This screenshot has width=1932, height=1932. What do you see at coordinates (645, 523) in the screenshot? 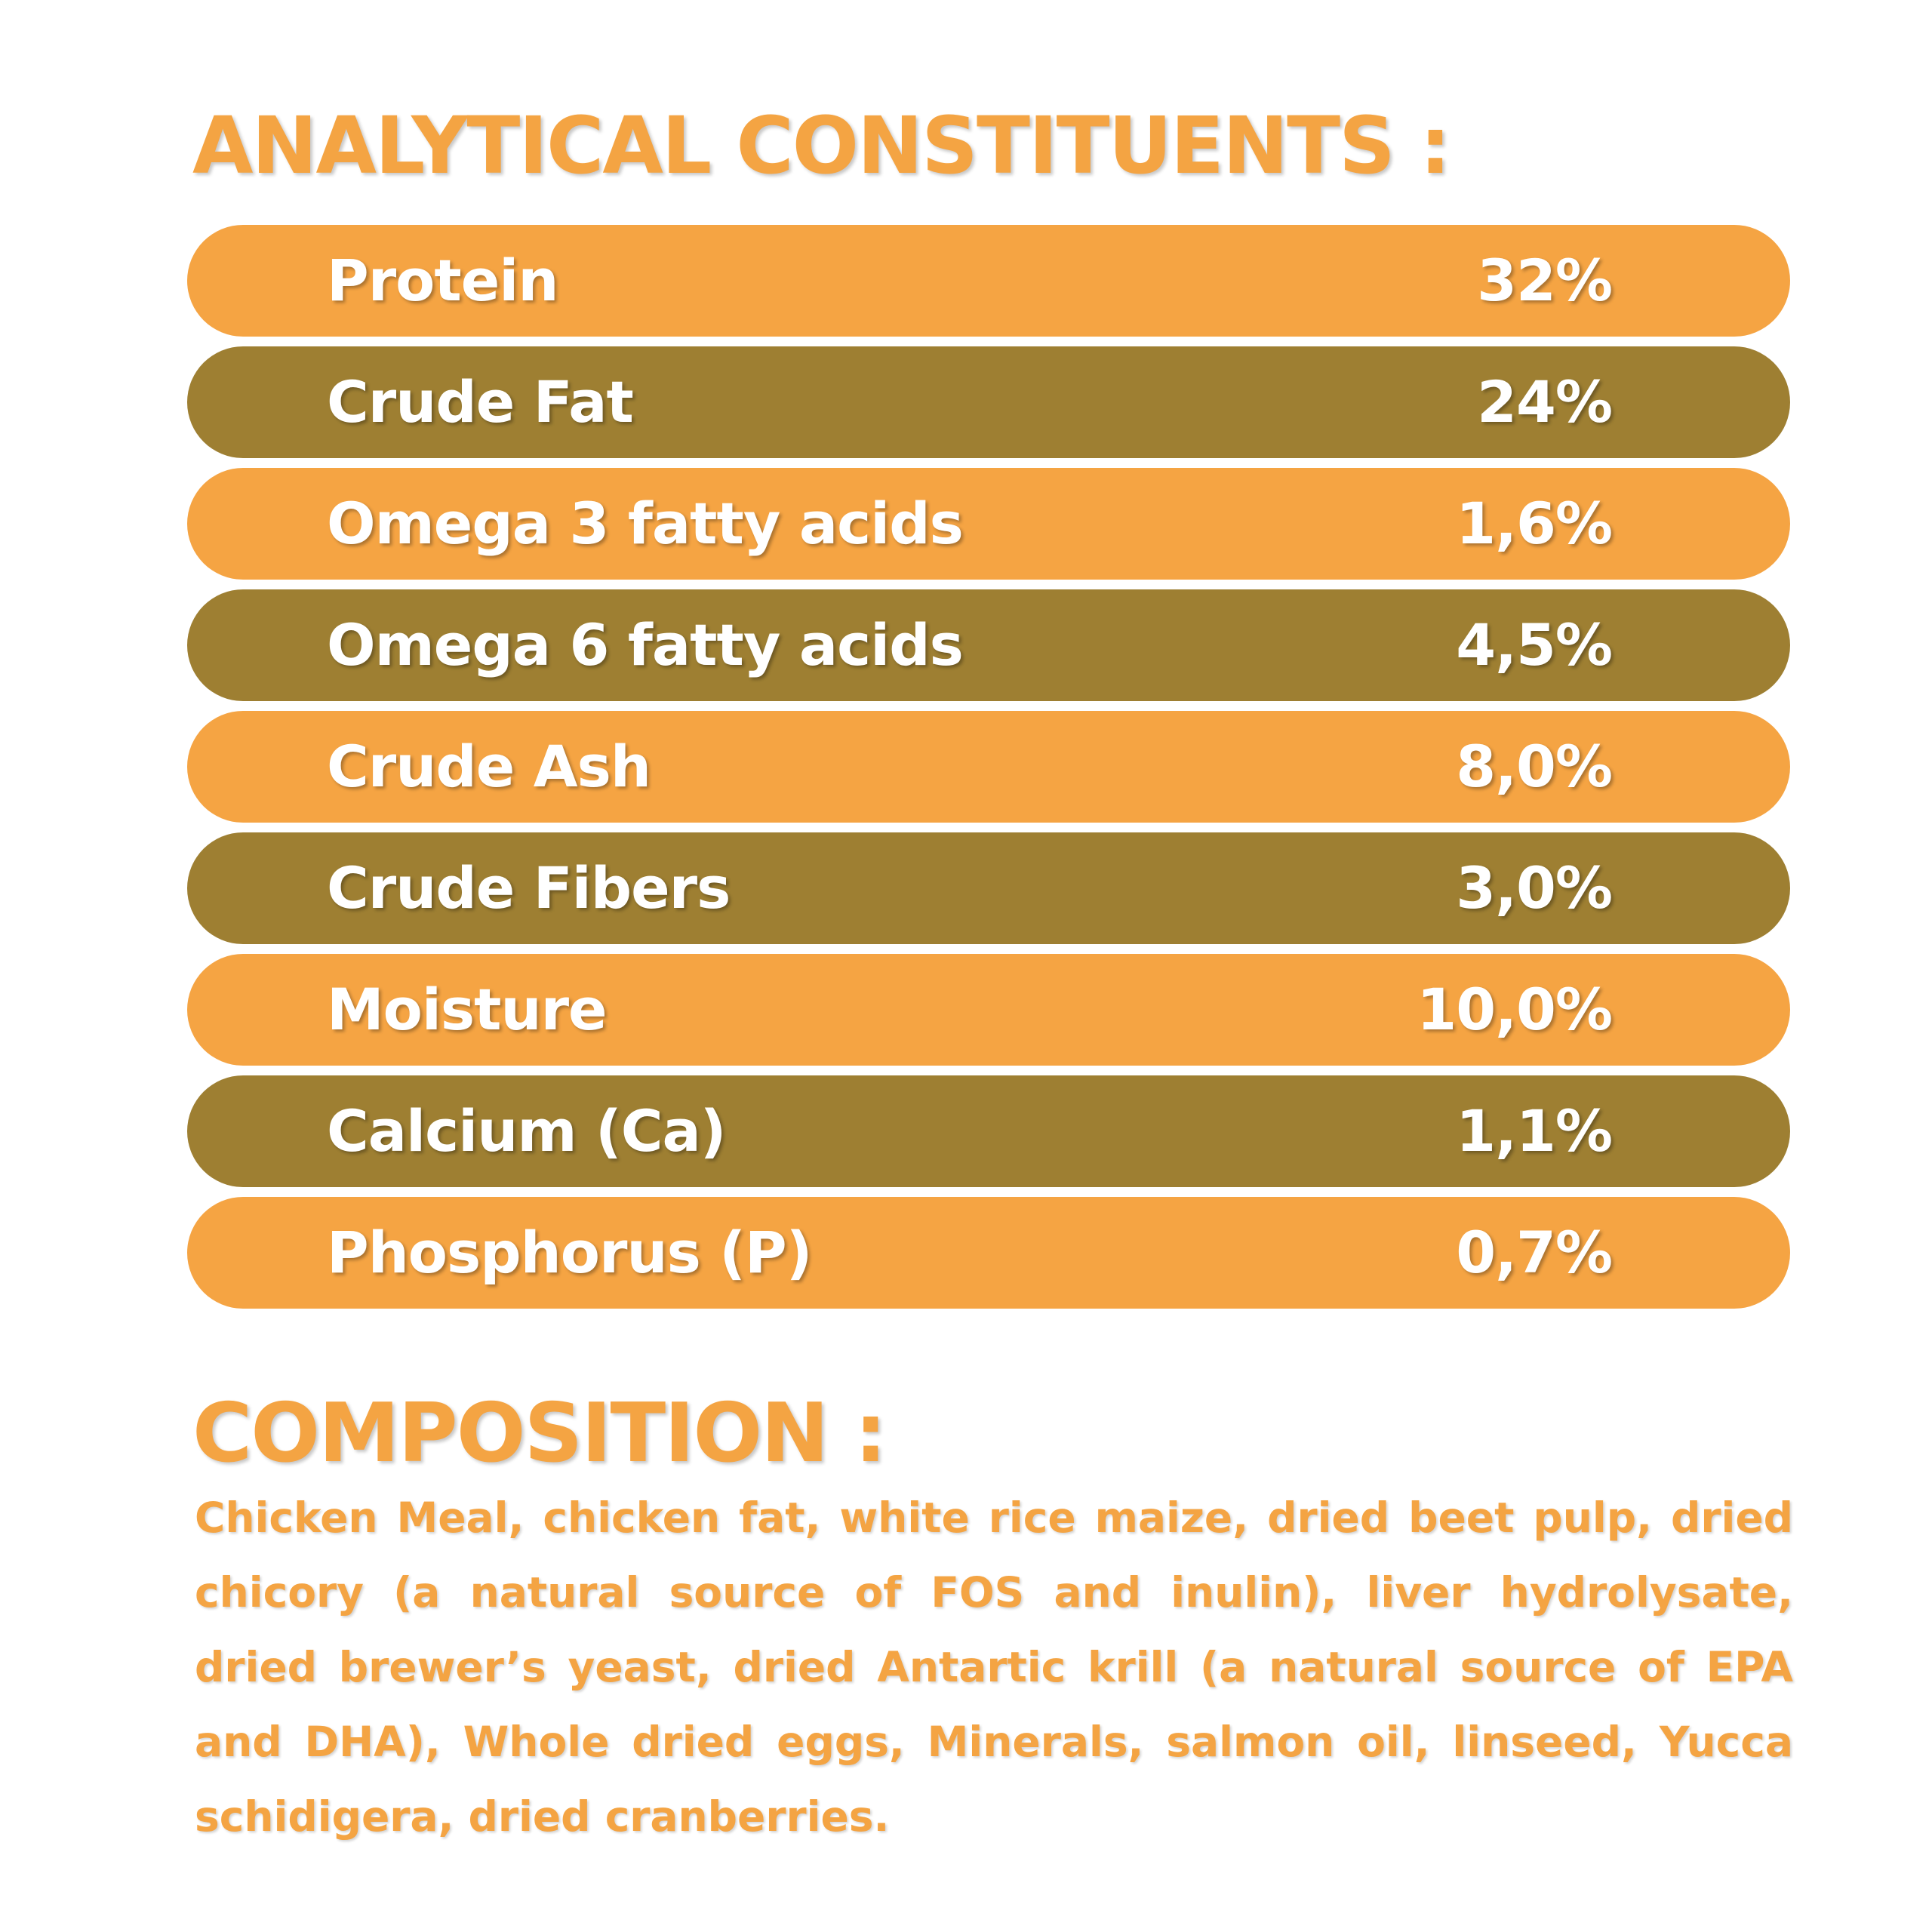
I see `constituent-label: Omega 3 fatty acids` at bounding box center [645, 523].